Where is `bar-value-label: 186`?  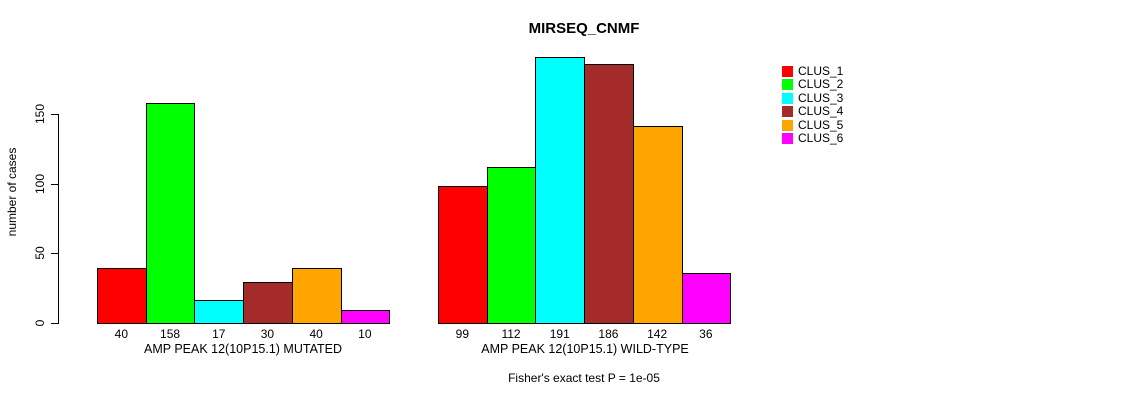 bar-value-label: 186 is located at coordinates (608, 334).